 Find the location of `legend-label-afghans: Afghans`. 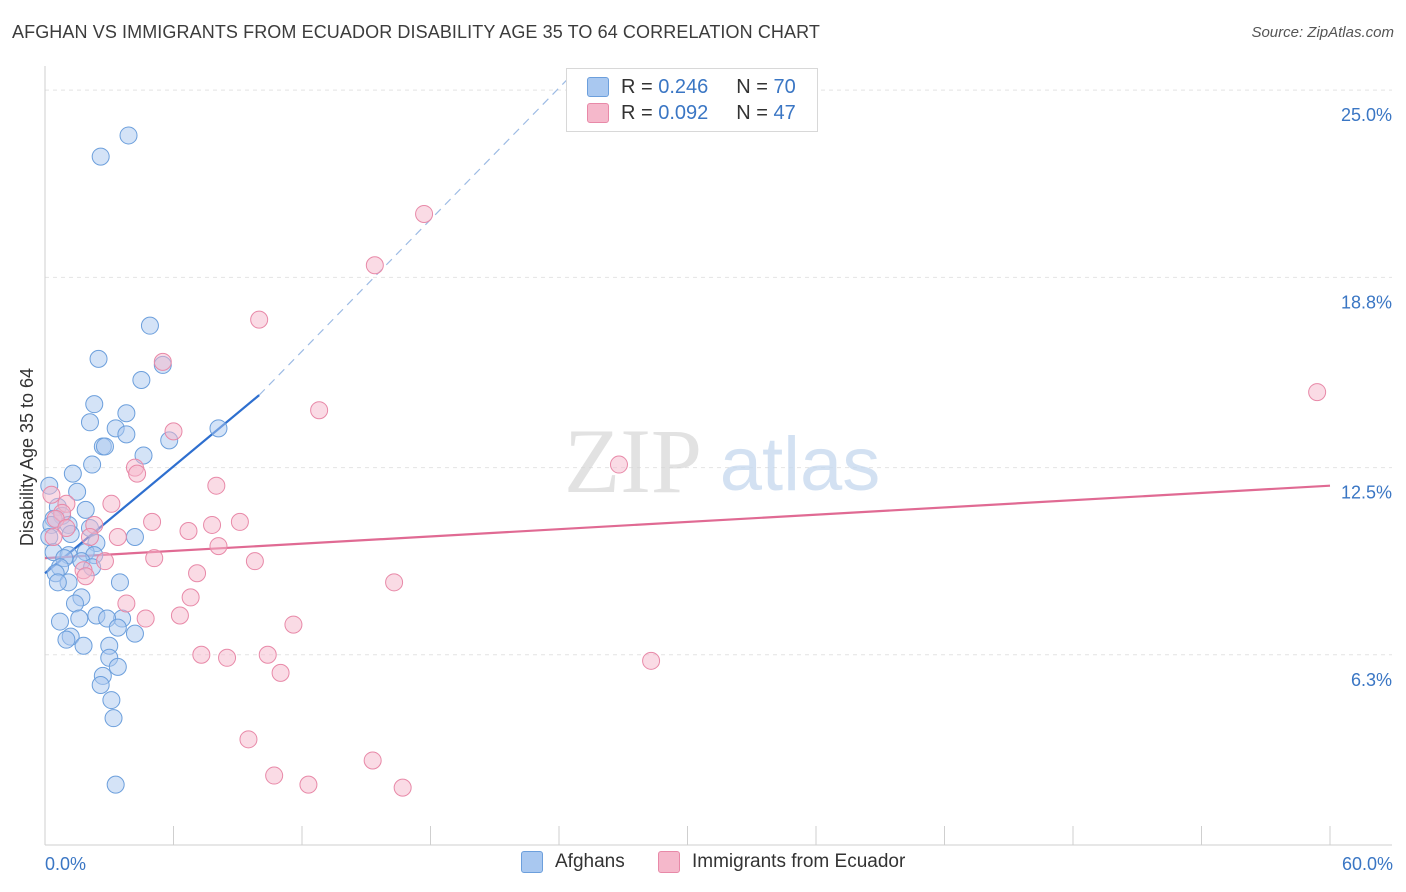

legend-label-afghans: Afghans is located at coordinates (590, 861).